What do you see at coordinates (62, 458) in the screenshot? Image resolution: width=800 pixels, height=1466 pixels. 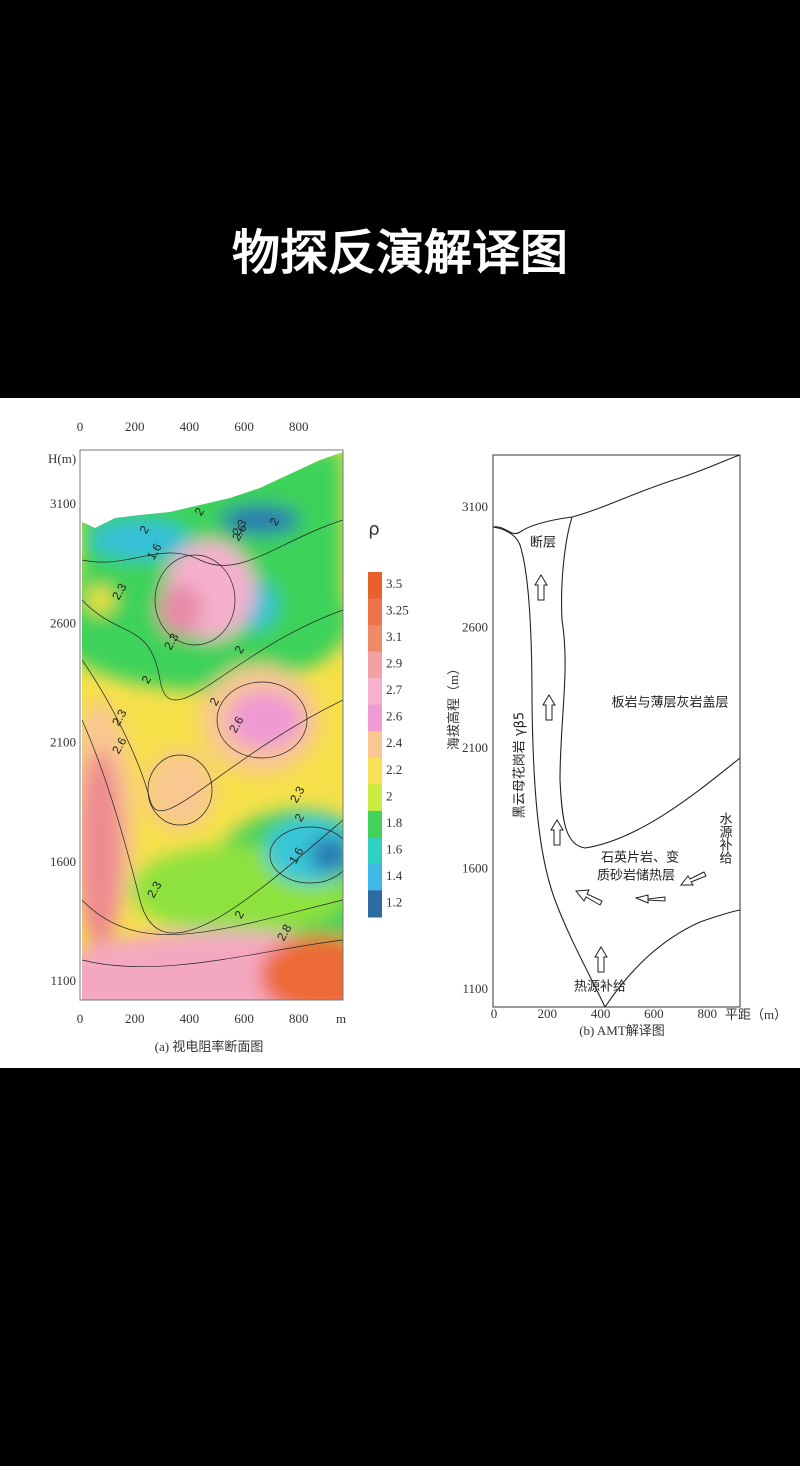 I see `y-axis-label: H(m)` at bounding box center [62, 458].